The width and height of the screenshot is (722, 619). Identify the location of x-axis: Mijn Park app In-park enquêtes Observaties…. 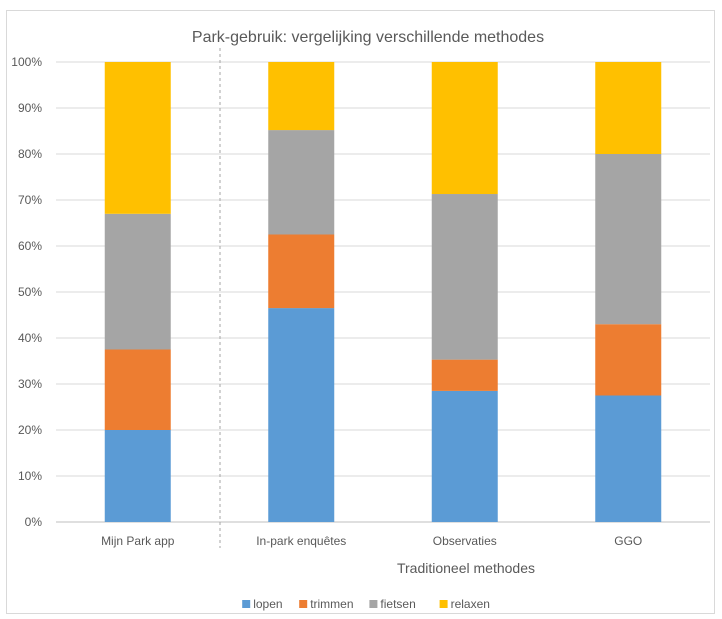
(371, 541).